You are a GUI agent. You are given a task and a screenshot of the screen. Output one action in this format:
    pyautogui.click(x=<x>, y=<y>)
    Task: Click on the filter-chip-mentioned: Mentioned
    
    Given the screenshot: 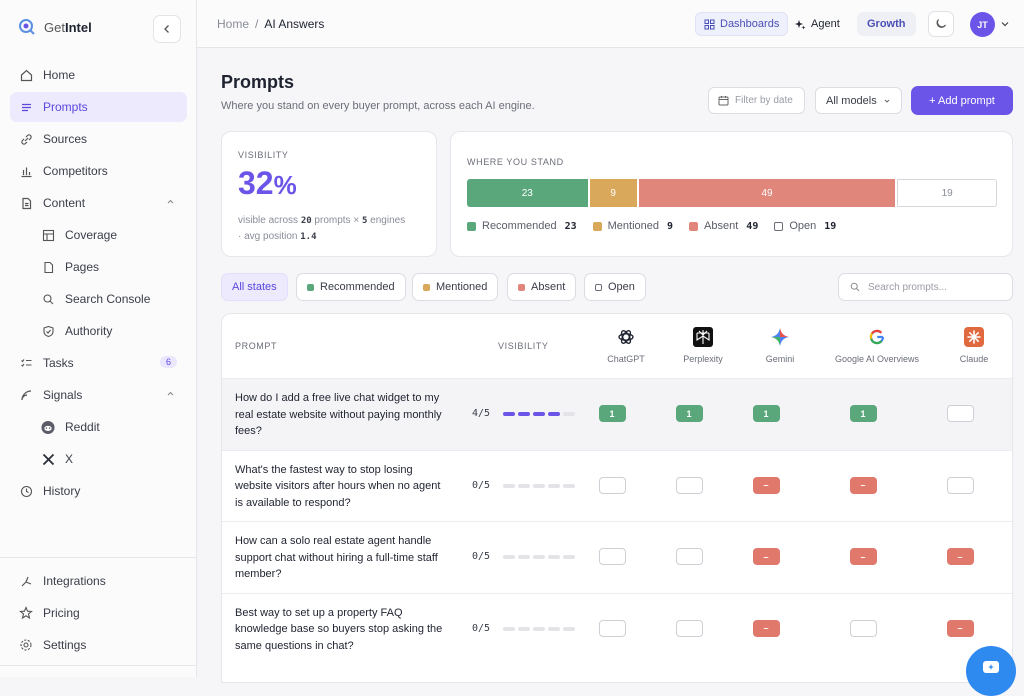 What is the action you would take?
    pyautogui.click(x=455, y=287)
    